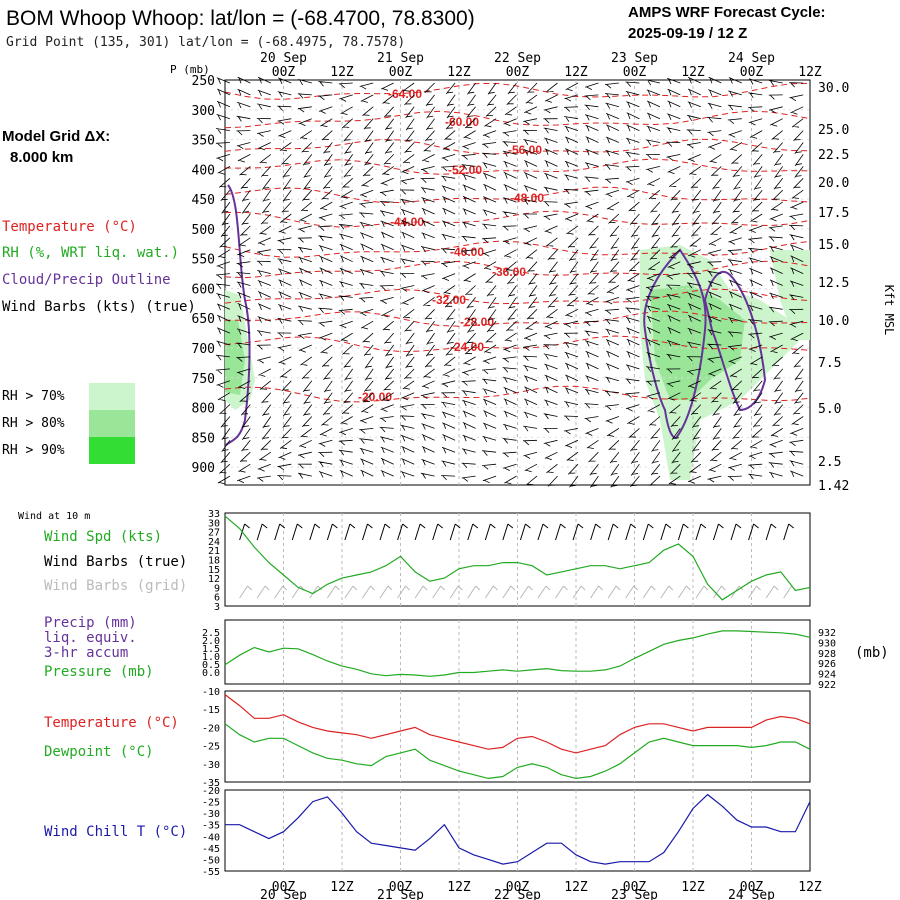 The image size is (900, 900). Describe the element at coordinates (203, 379) in the screenshot. I see `pressure-tick-label: 750` at that location.